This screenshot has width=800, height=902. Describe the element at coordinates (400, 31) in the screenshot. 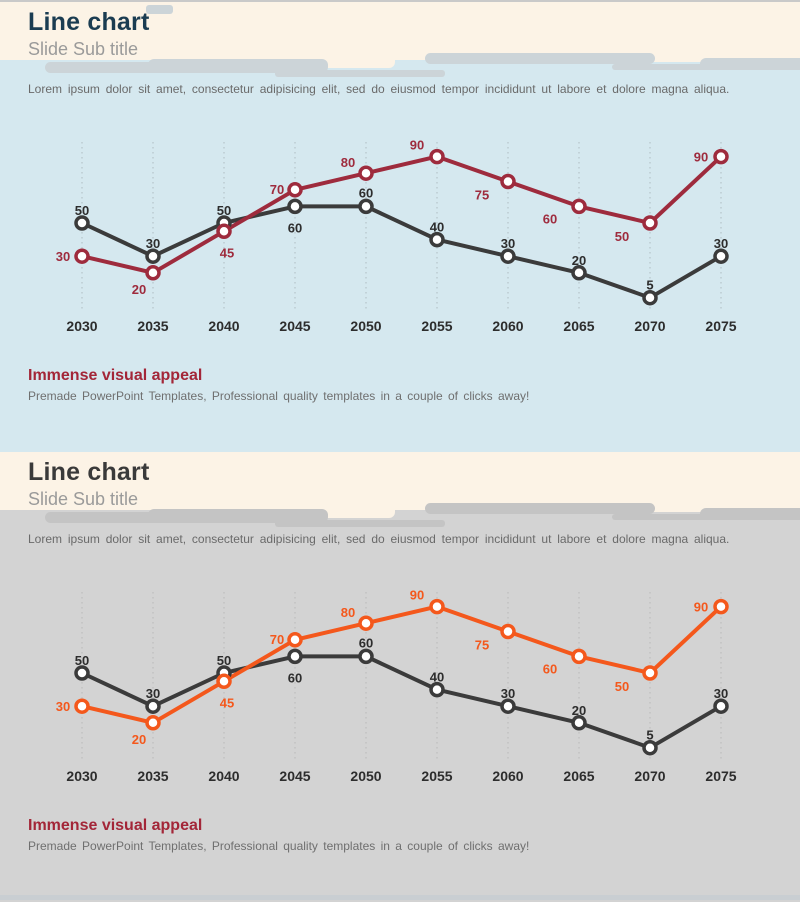

I see `slide-1-header: Line chart Slide Sub title` at that location.